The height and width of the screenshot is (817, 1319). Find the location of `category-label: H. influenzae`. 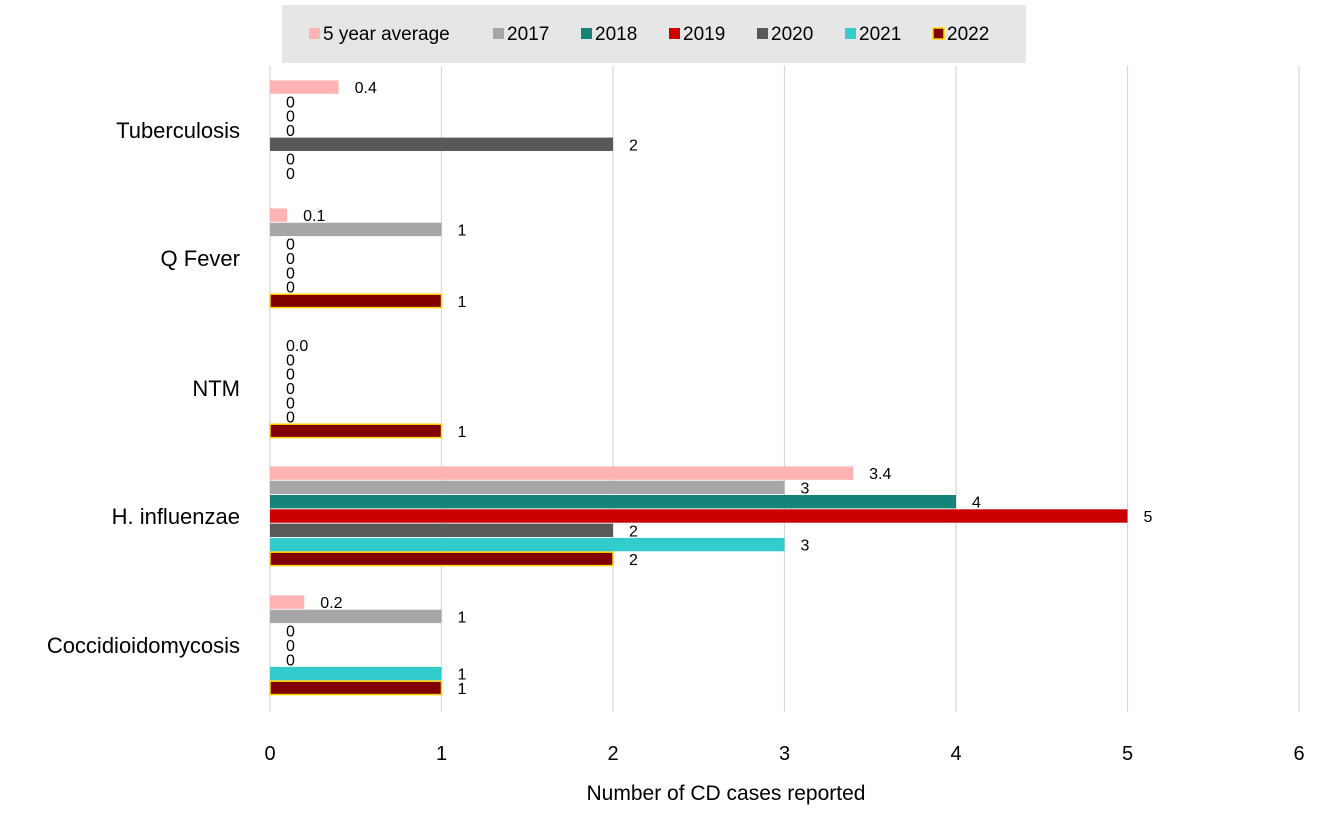

category-label: H. influenzae is located at coordinates (176, 516).